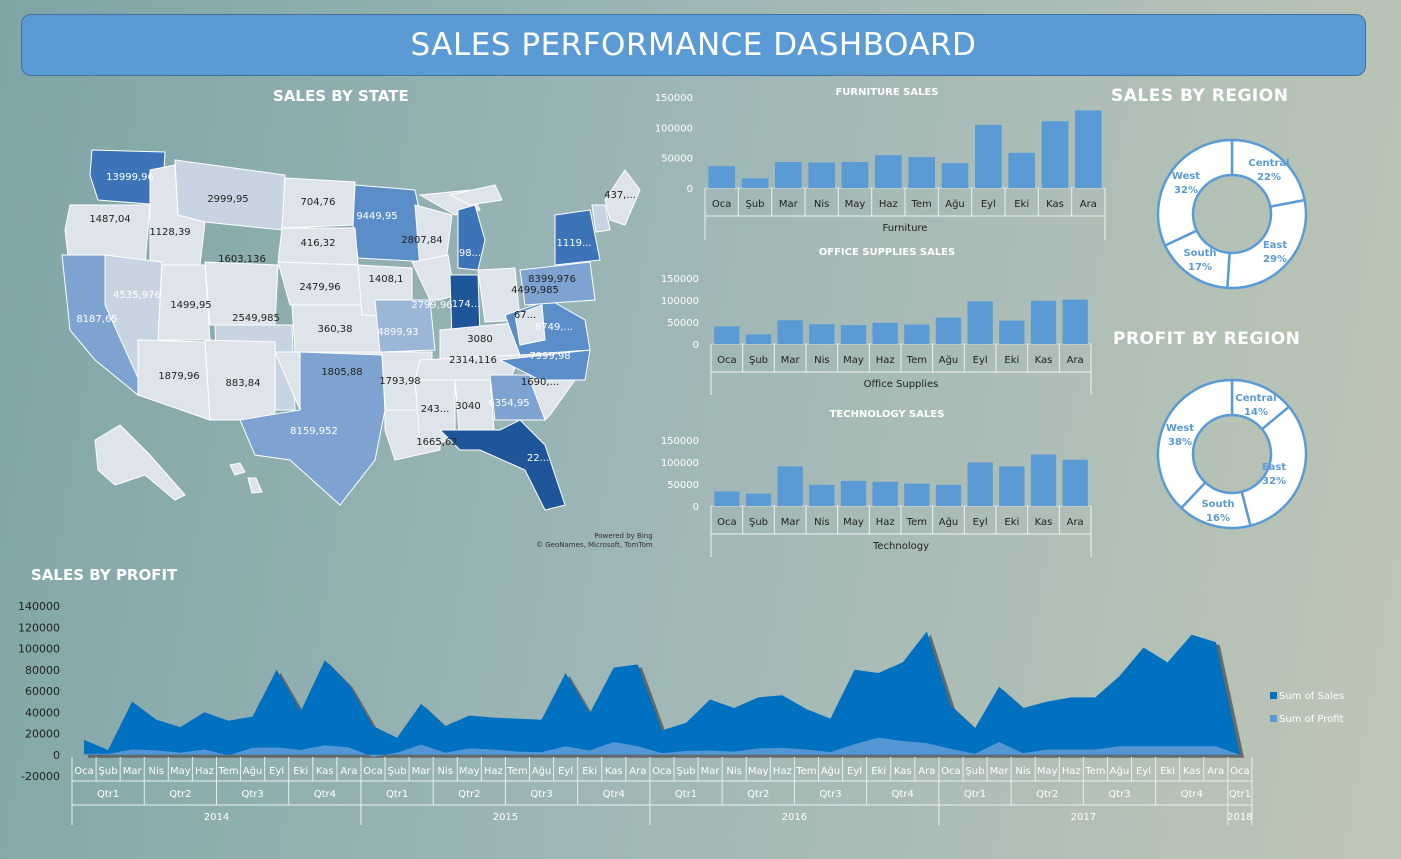  I want to click on bar-Kas, so click(1055, 154).